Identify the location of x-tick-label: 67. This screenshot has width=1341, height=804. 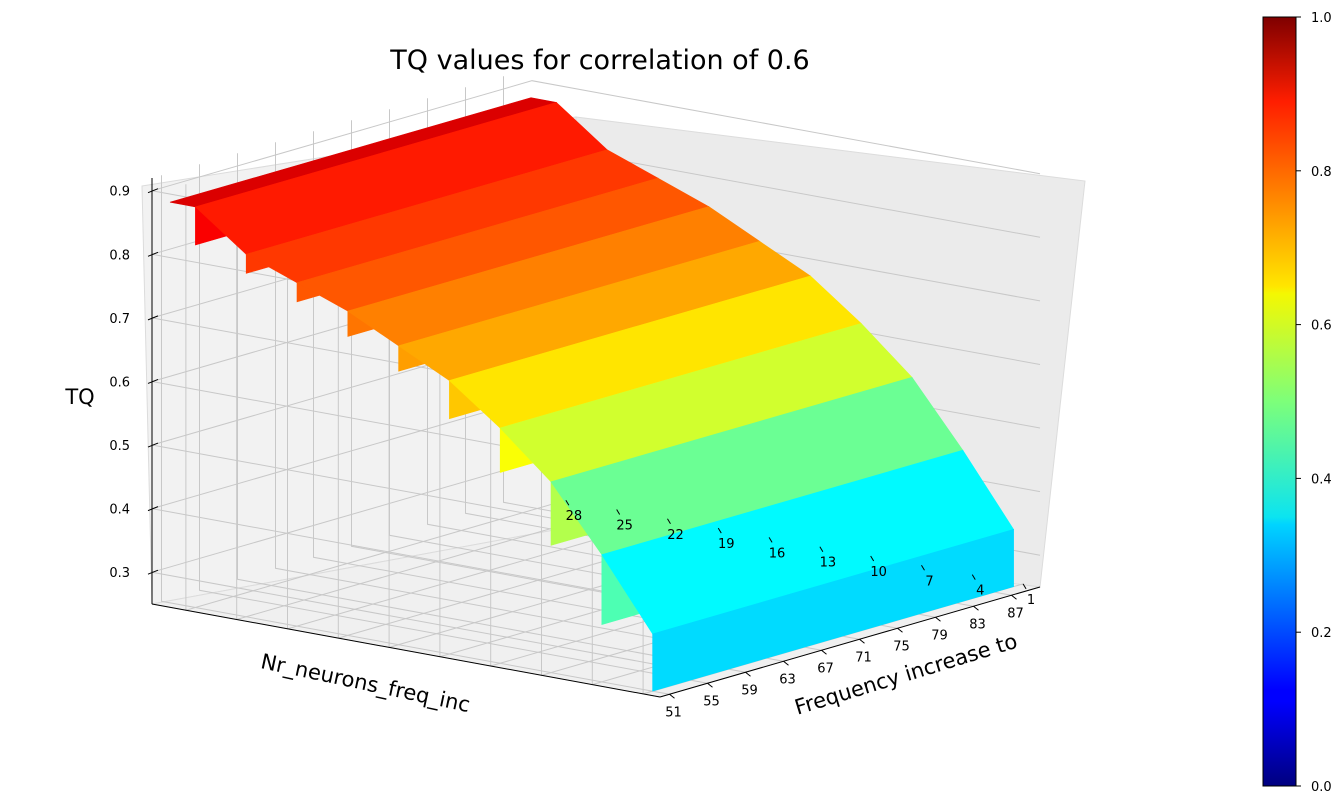
(825, 668).